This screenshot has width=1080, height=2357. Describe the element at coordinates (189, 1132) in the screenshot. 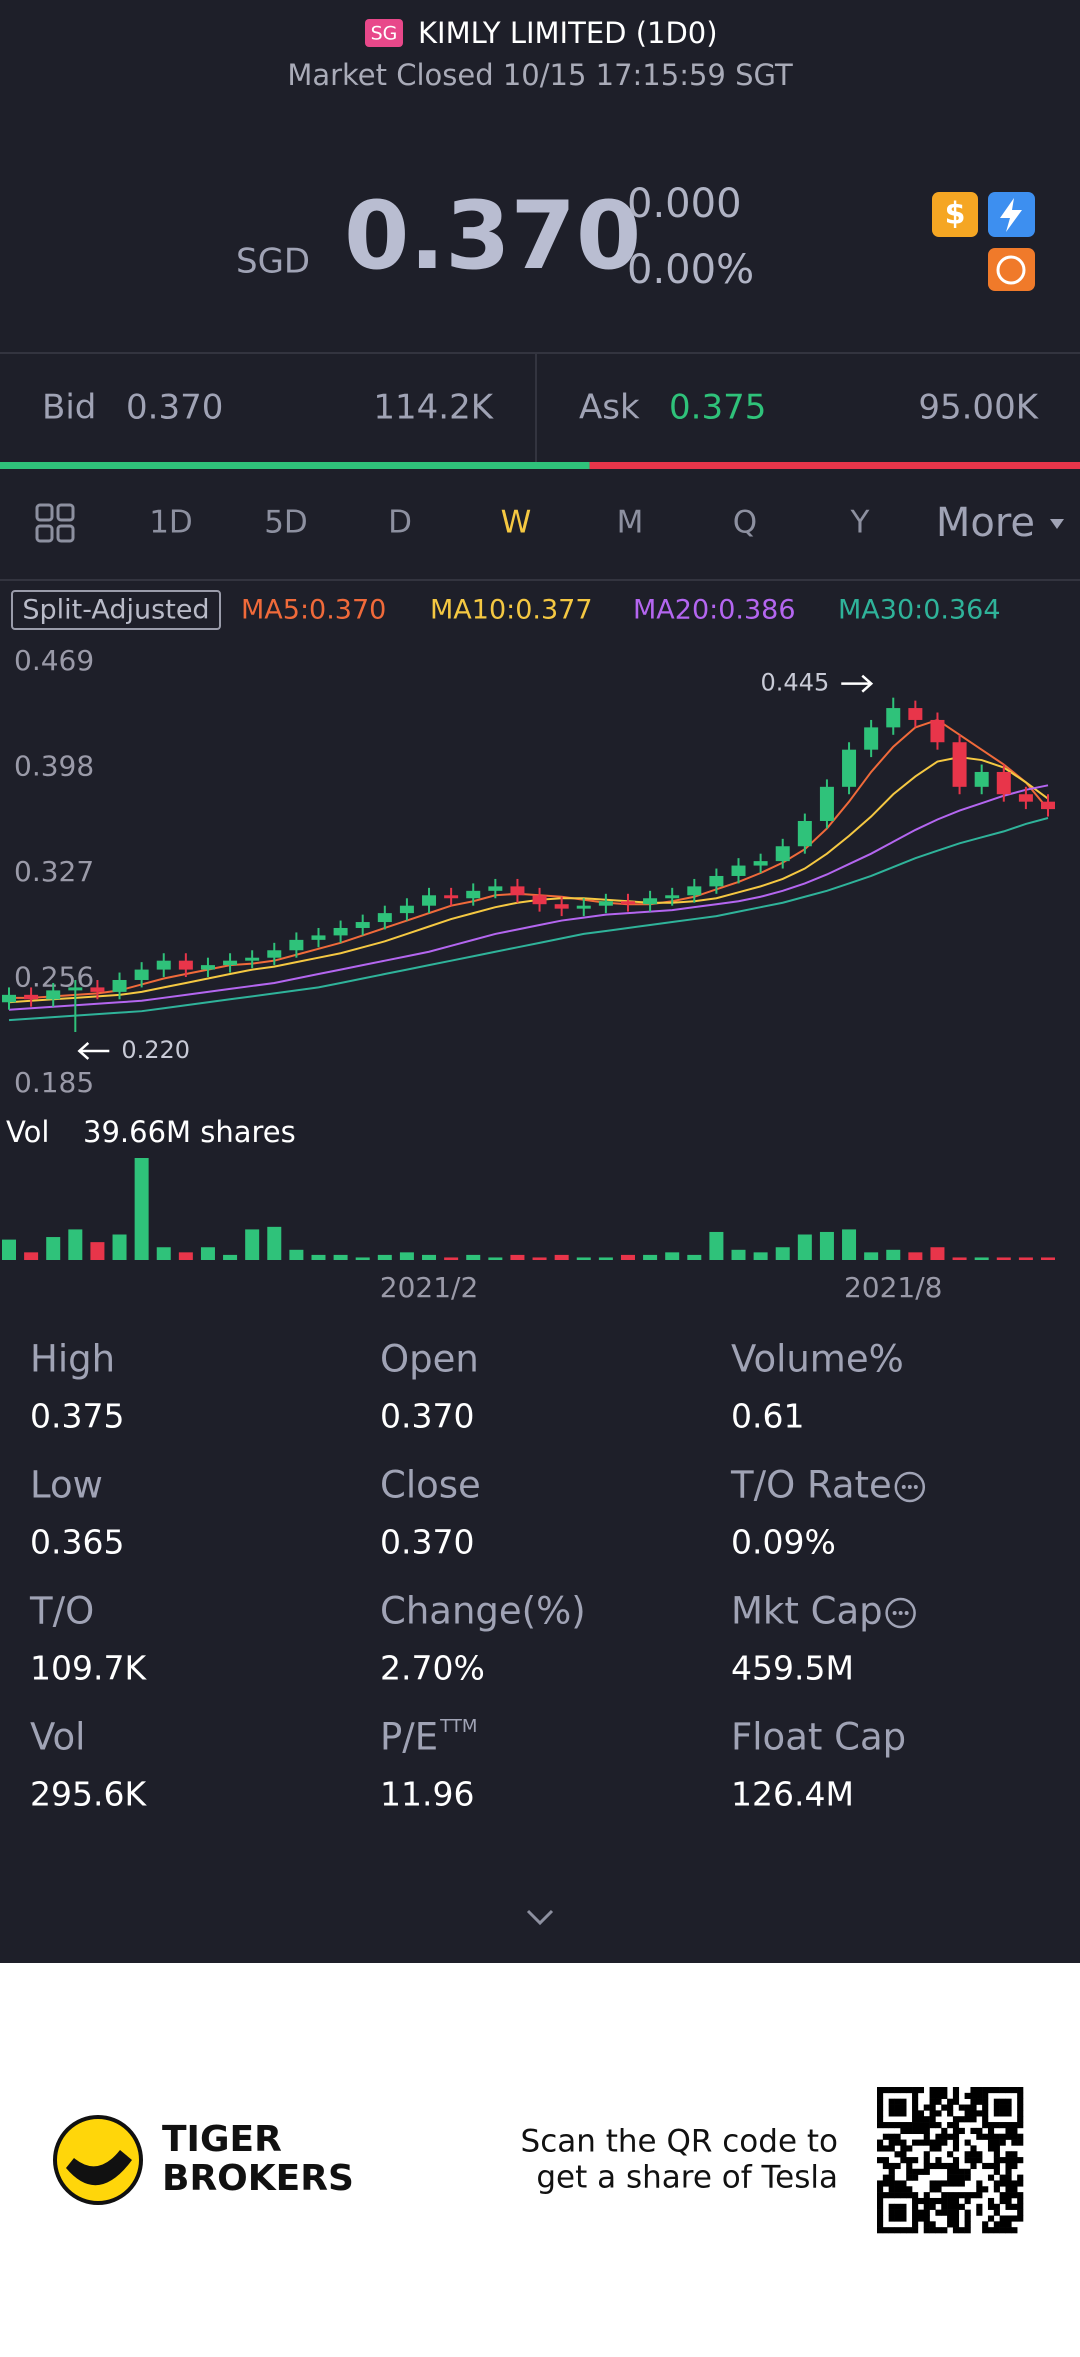

I see `volume-text: 39.66M shares` at that location.